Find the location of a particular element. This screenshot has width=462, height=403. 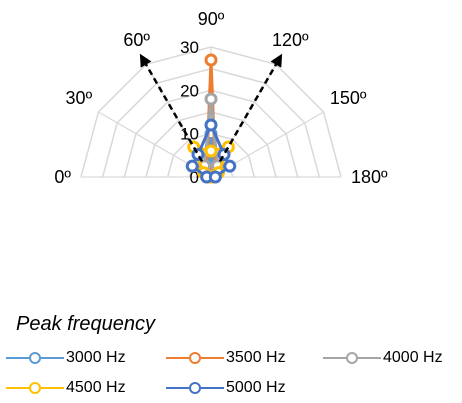

radial-tick-label: 0 is located at coordinates (194, 177).